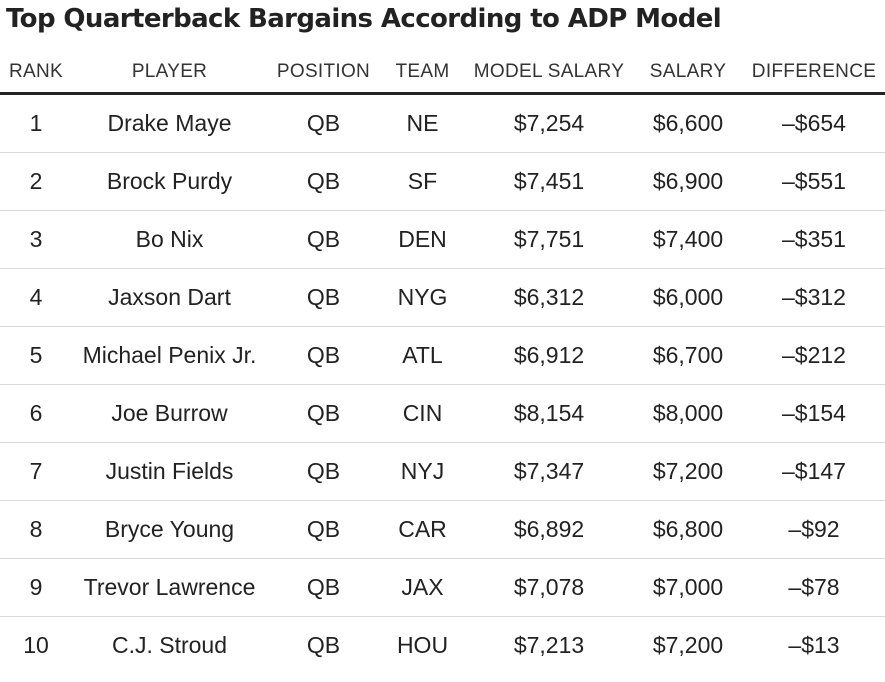  What do you see at coordinates (814, 529) in the screenshot?
I see `difference-cell: –$92` at bounding box center [814, 529].